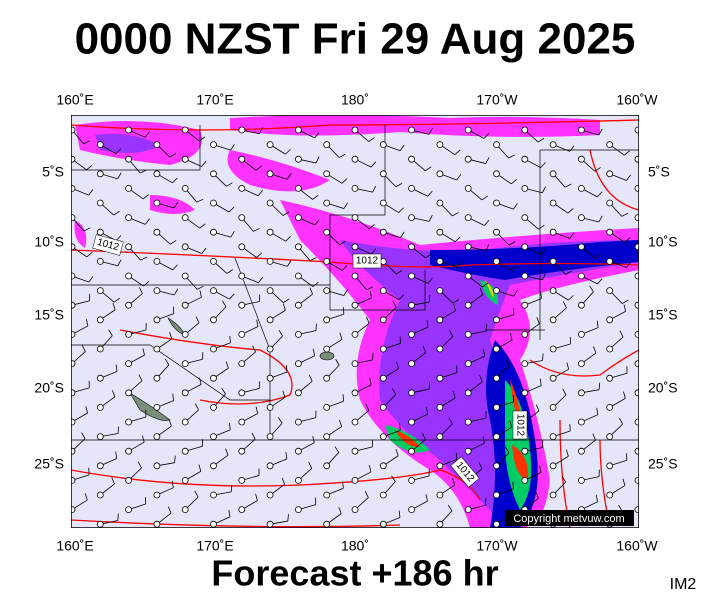  Describe the element at coordinates (53, 172) in the screenshot. I see `left-lat-label: 5˚S` at that location.